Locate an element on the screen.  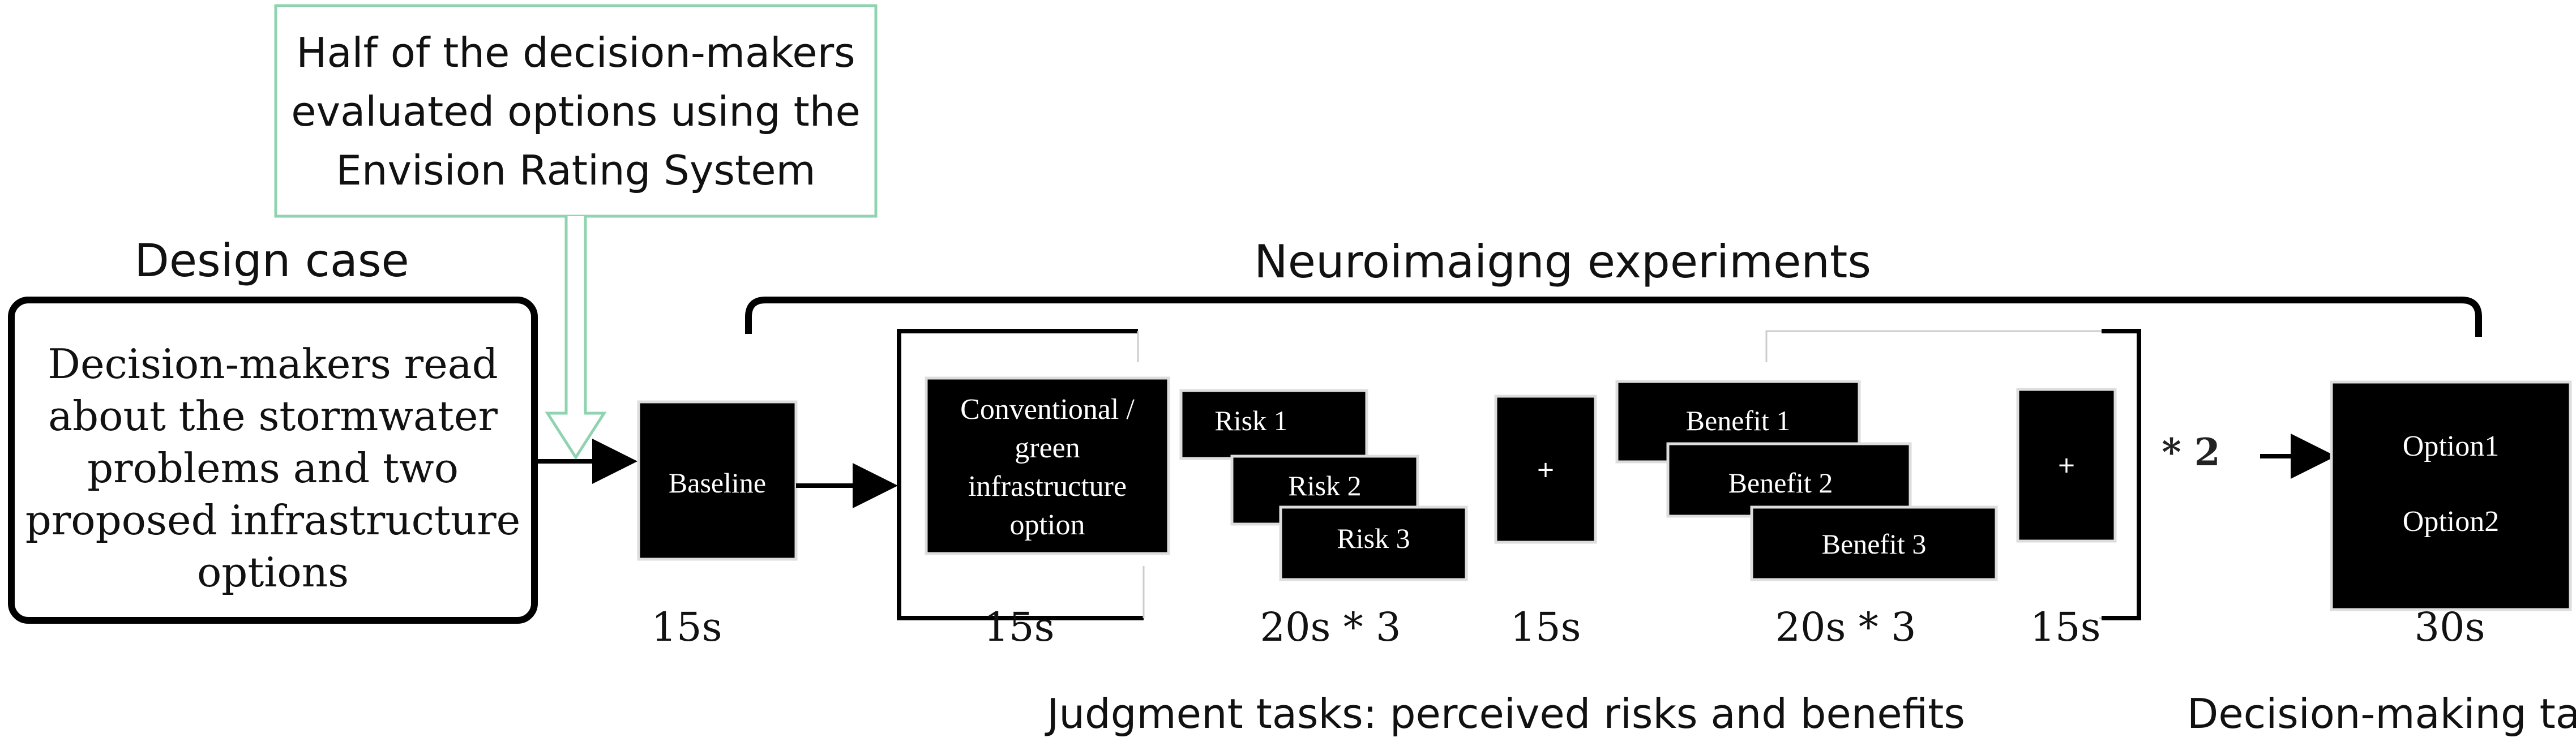
fixation-time-2: 15s is located at coordinates (2065, 627).